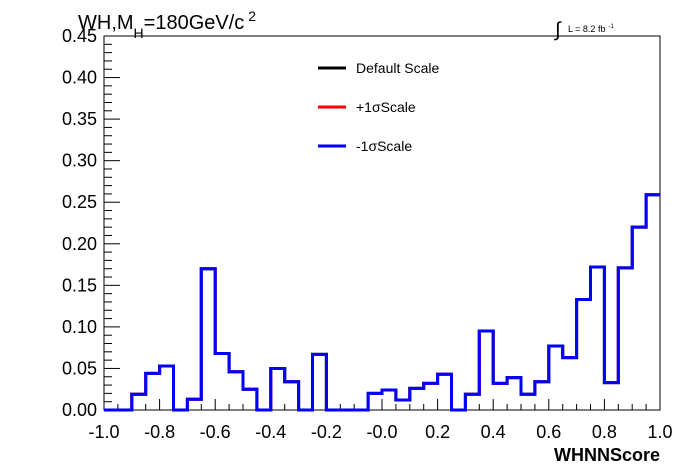 The width and height of the screenshot is (696, 472). Describe the element at coordinates (270, 432) in the screenshot. I see `x-tick-label: -0.4` at that location.